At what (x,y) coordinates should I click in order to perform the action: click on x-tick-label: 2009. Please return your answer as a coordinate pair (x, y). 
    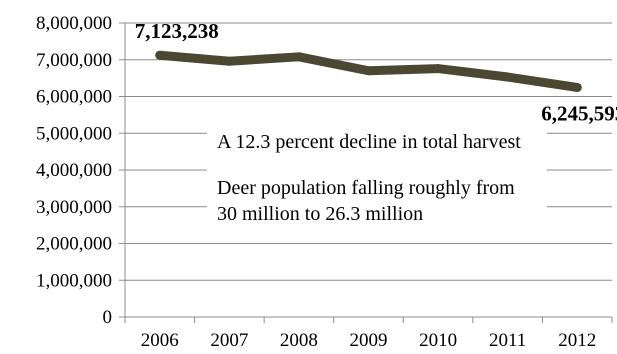
    Looking at the image, I should click on (369, 340).